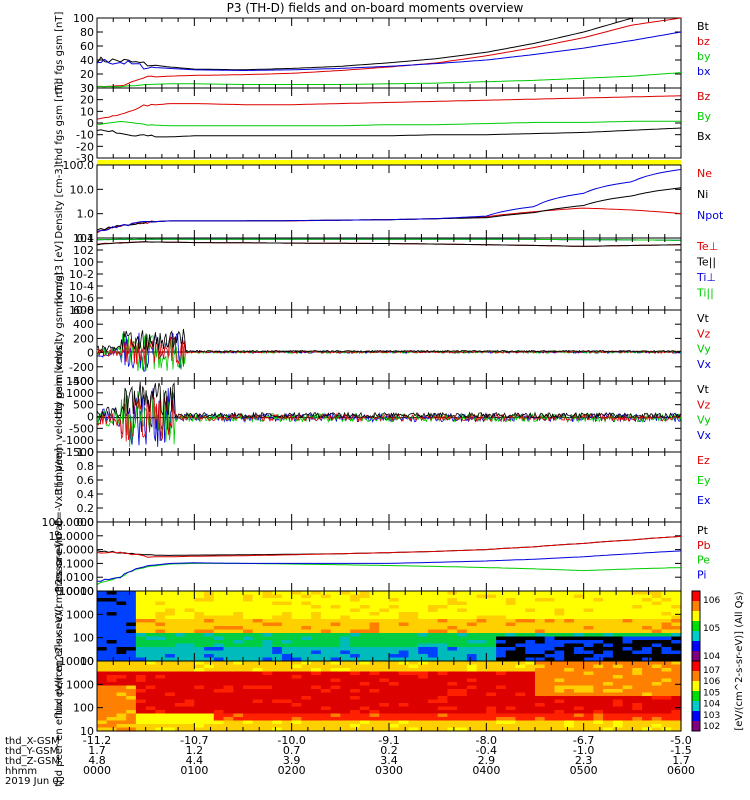 The image size is (750, 800). What do you see at coordinates (696, 716) in the screenshot?
I see `colorbar-segment` at bounding box center [696, 716].